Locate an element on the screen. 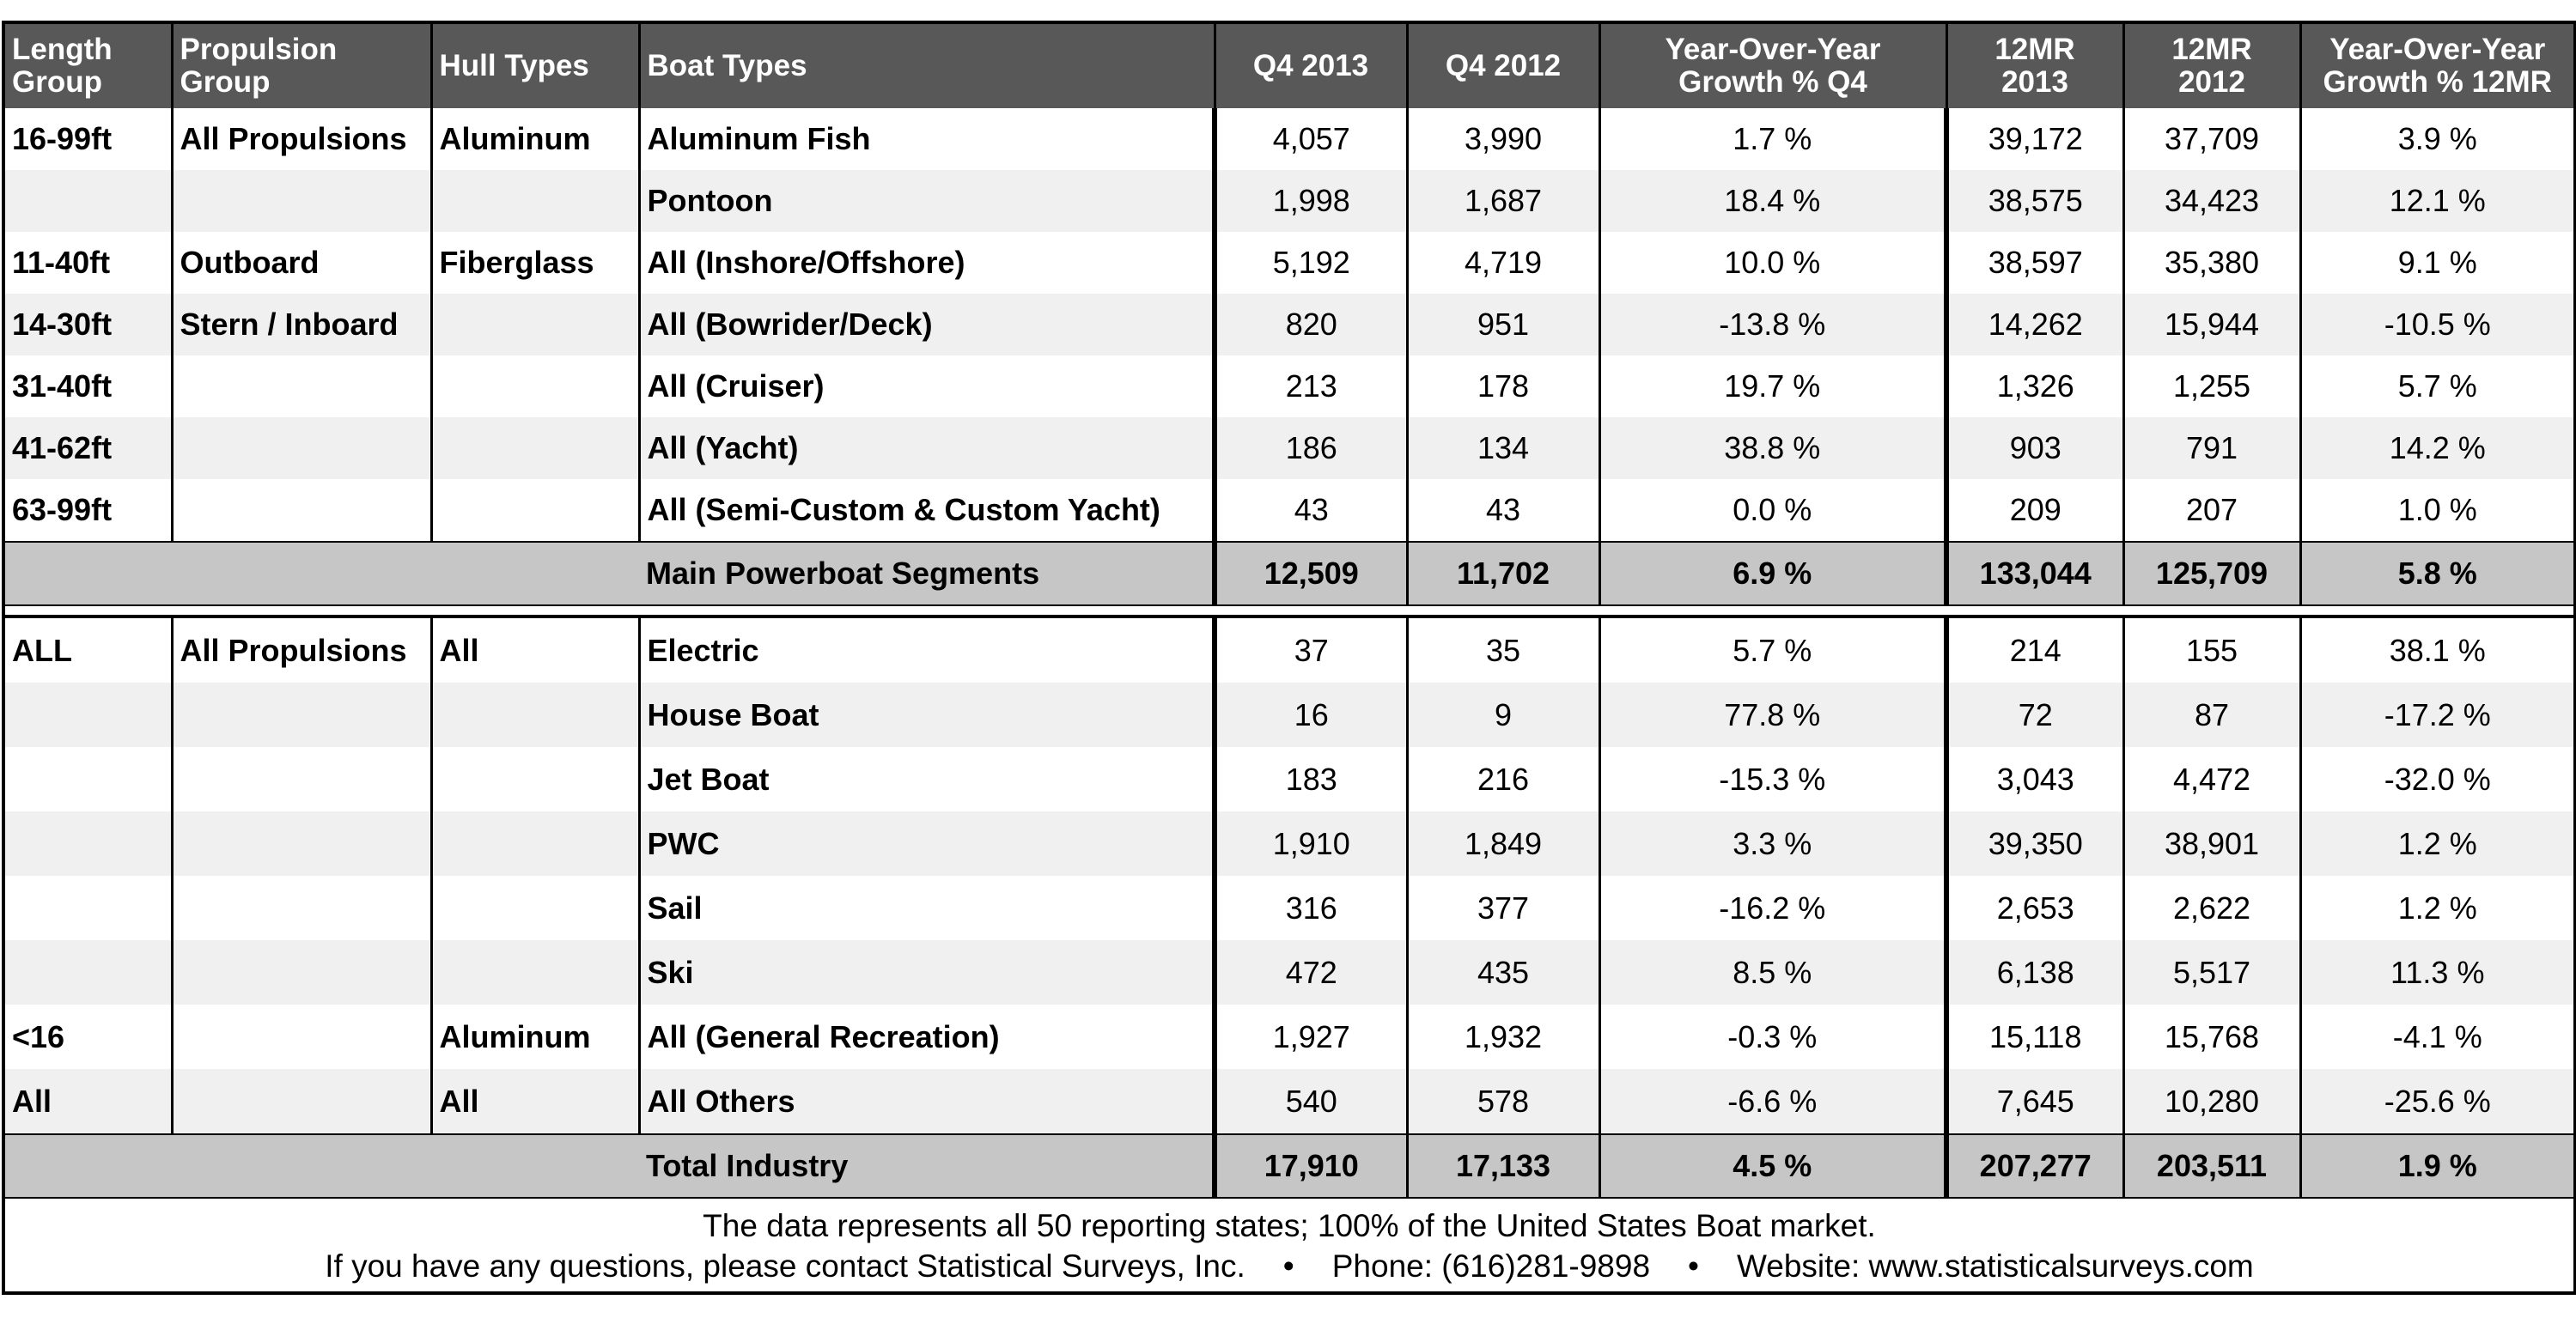 The height and width of the screenshot is (1318, 2576). cell-boat: Sail is located at coordinates (927, 908).